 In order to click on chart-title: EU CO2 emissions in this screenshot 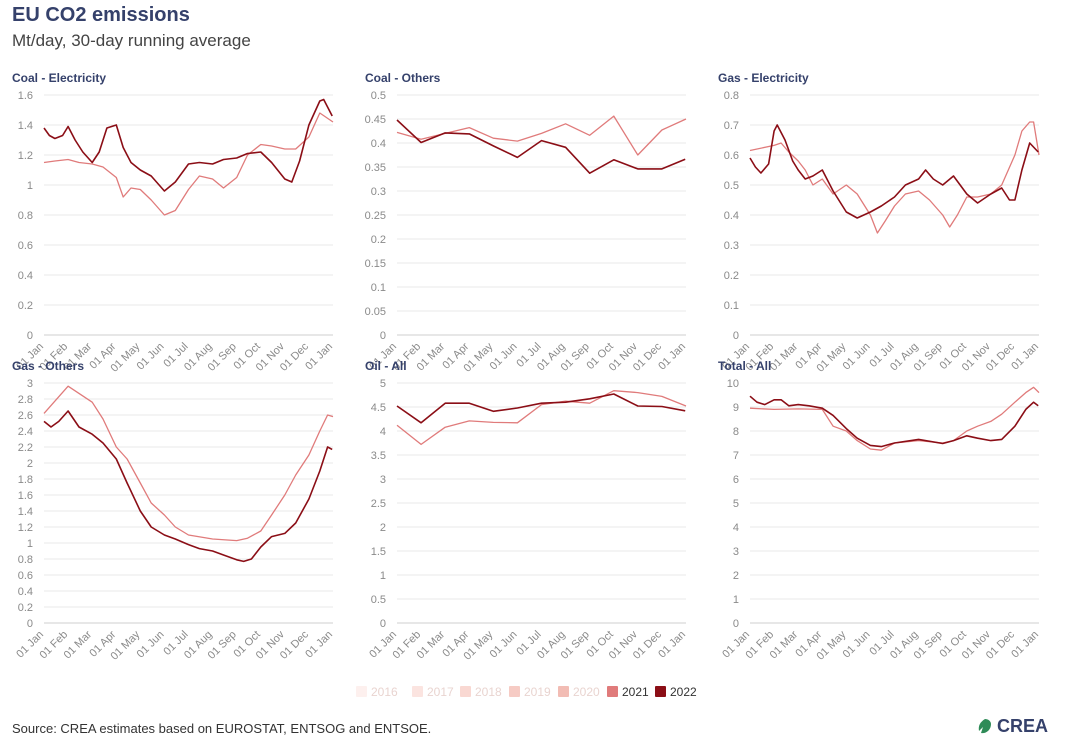, I will do `click(101, 15)`.